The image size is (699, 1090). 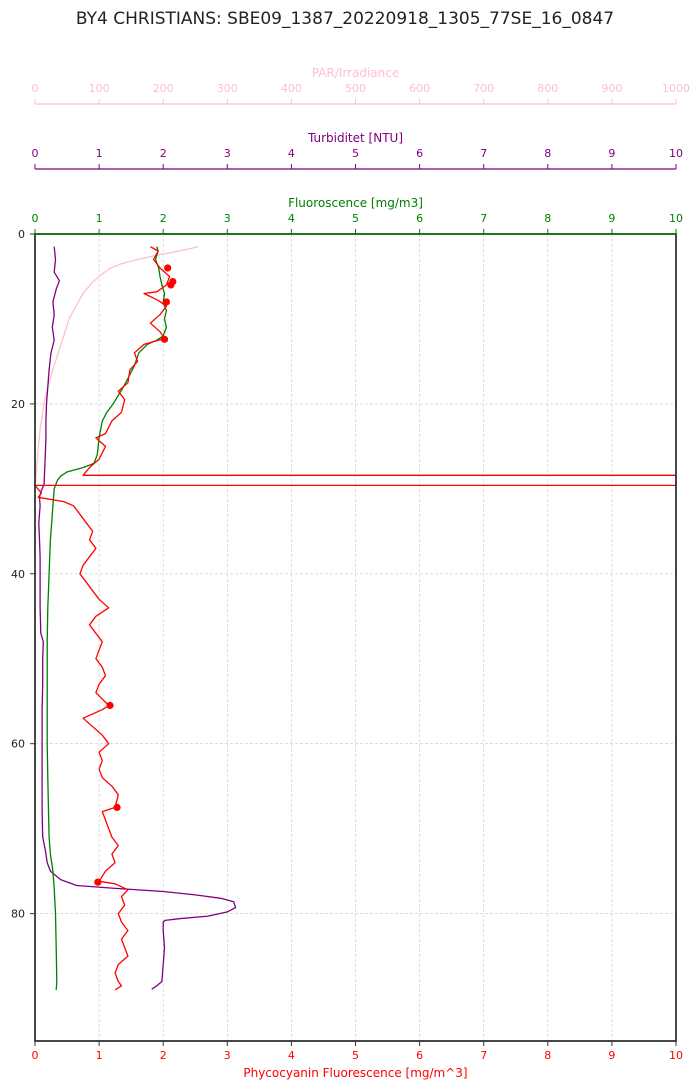 I want to click on tick-label-phyco: 6, so click(x=419, y=1055).